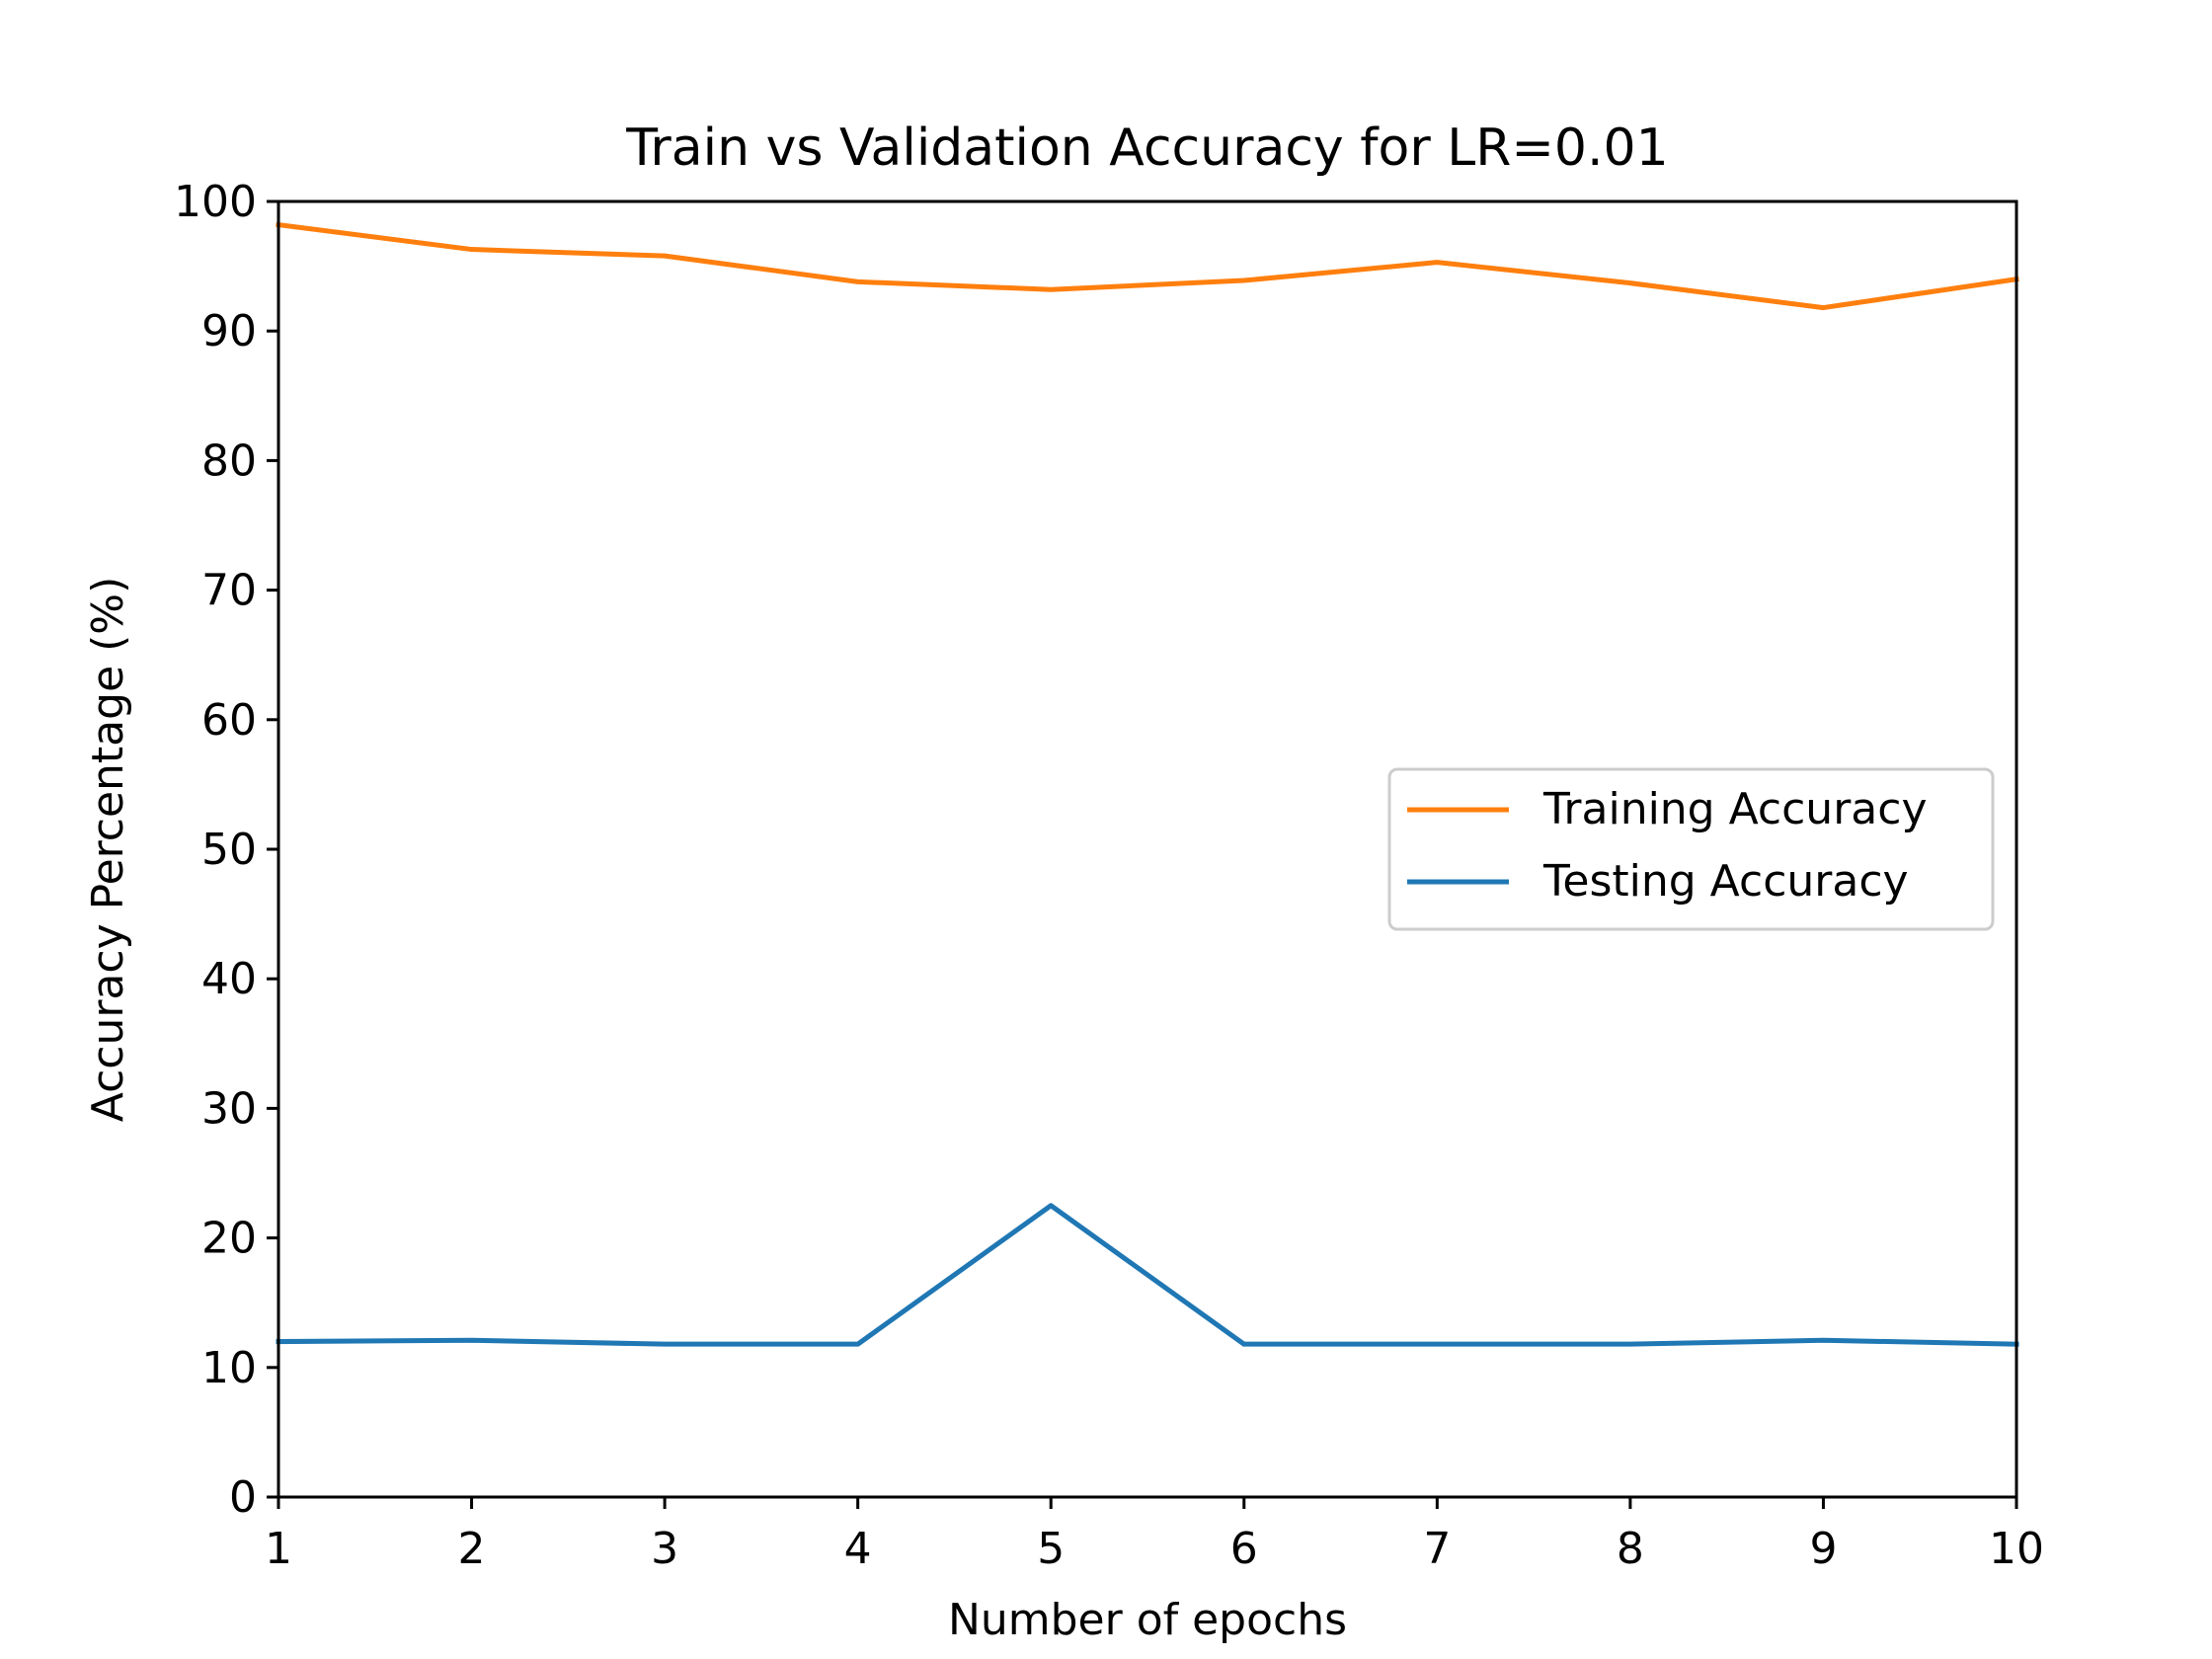 Image resolution: width=2212 pixels, height=1659 pixels. What do you see at coordinates (278, 1549) in the screenshot?
I see `x-tick-label: 1` at bounding box center [278, 1549].